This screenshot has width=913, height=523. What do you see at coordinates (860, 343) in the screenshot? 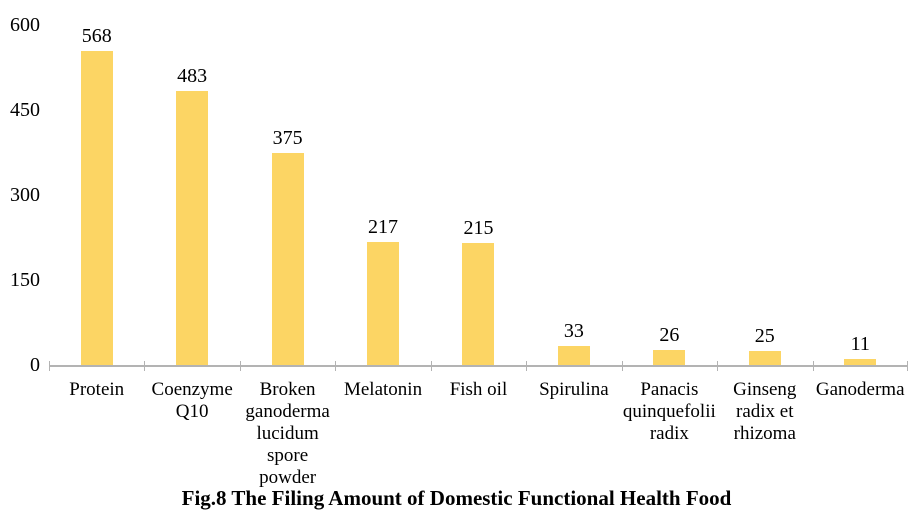
I see `bar-value-label: 11` at bounding box center [860, 343].